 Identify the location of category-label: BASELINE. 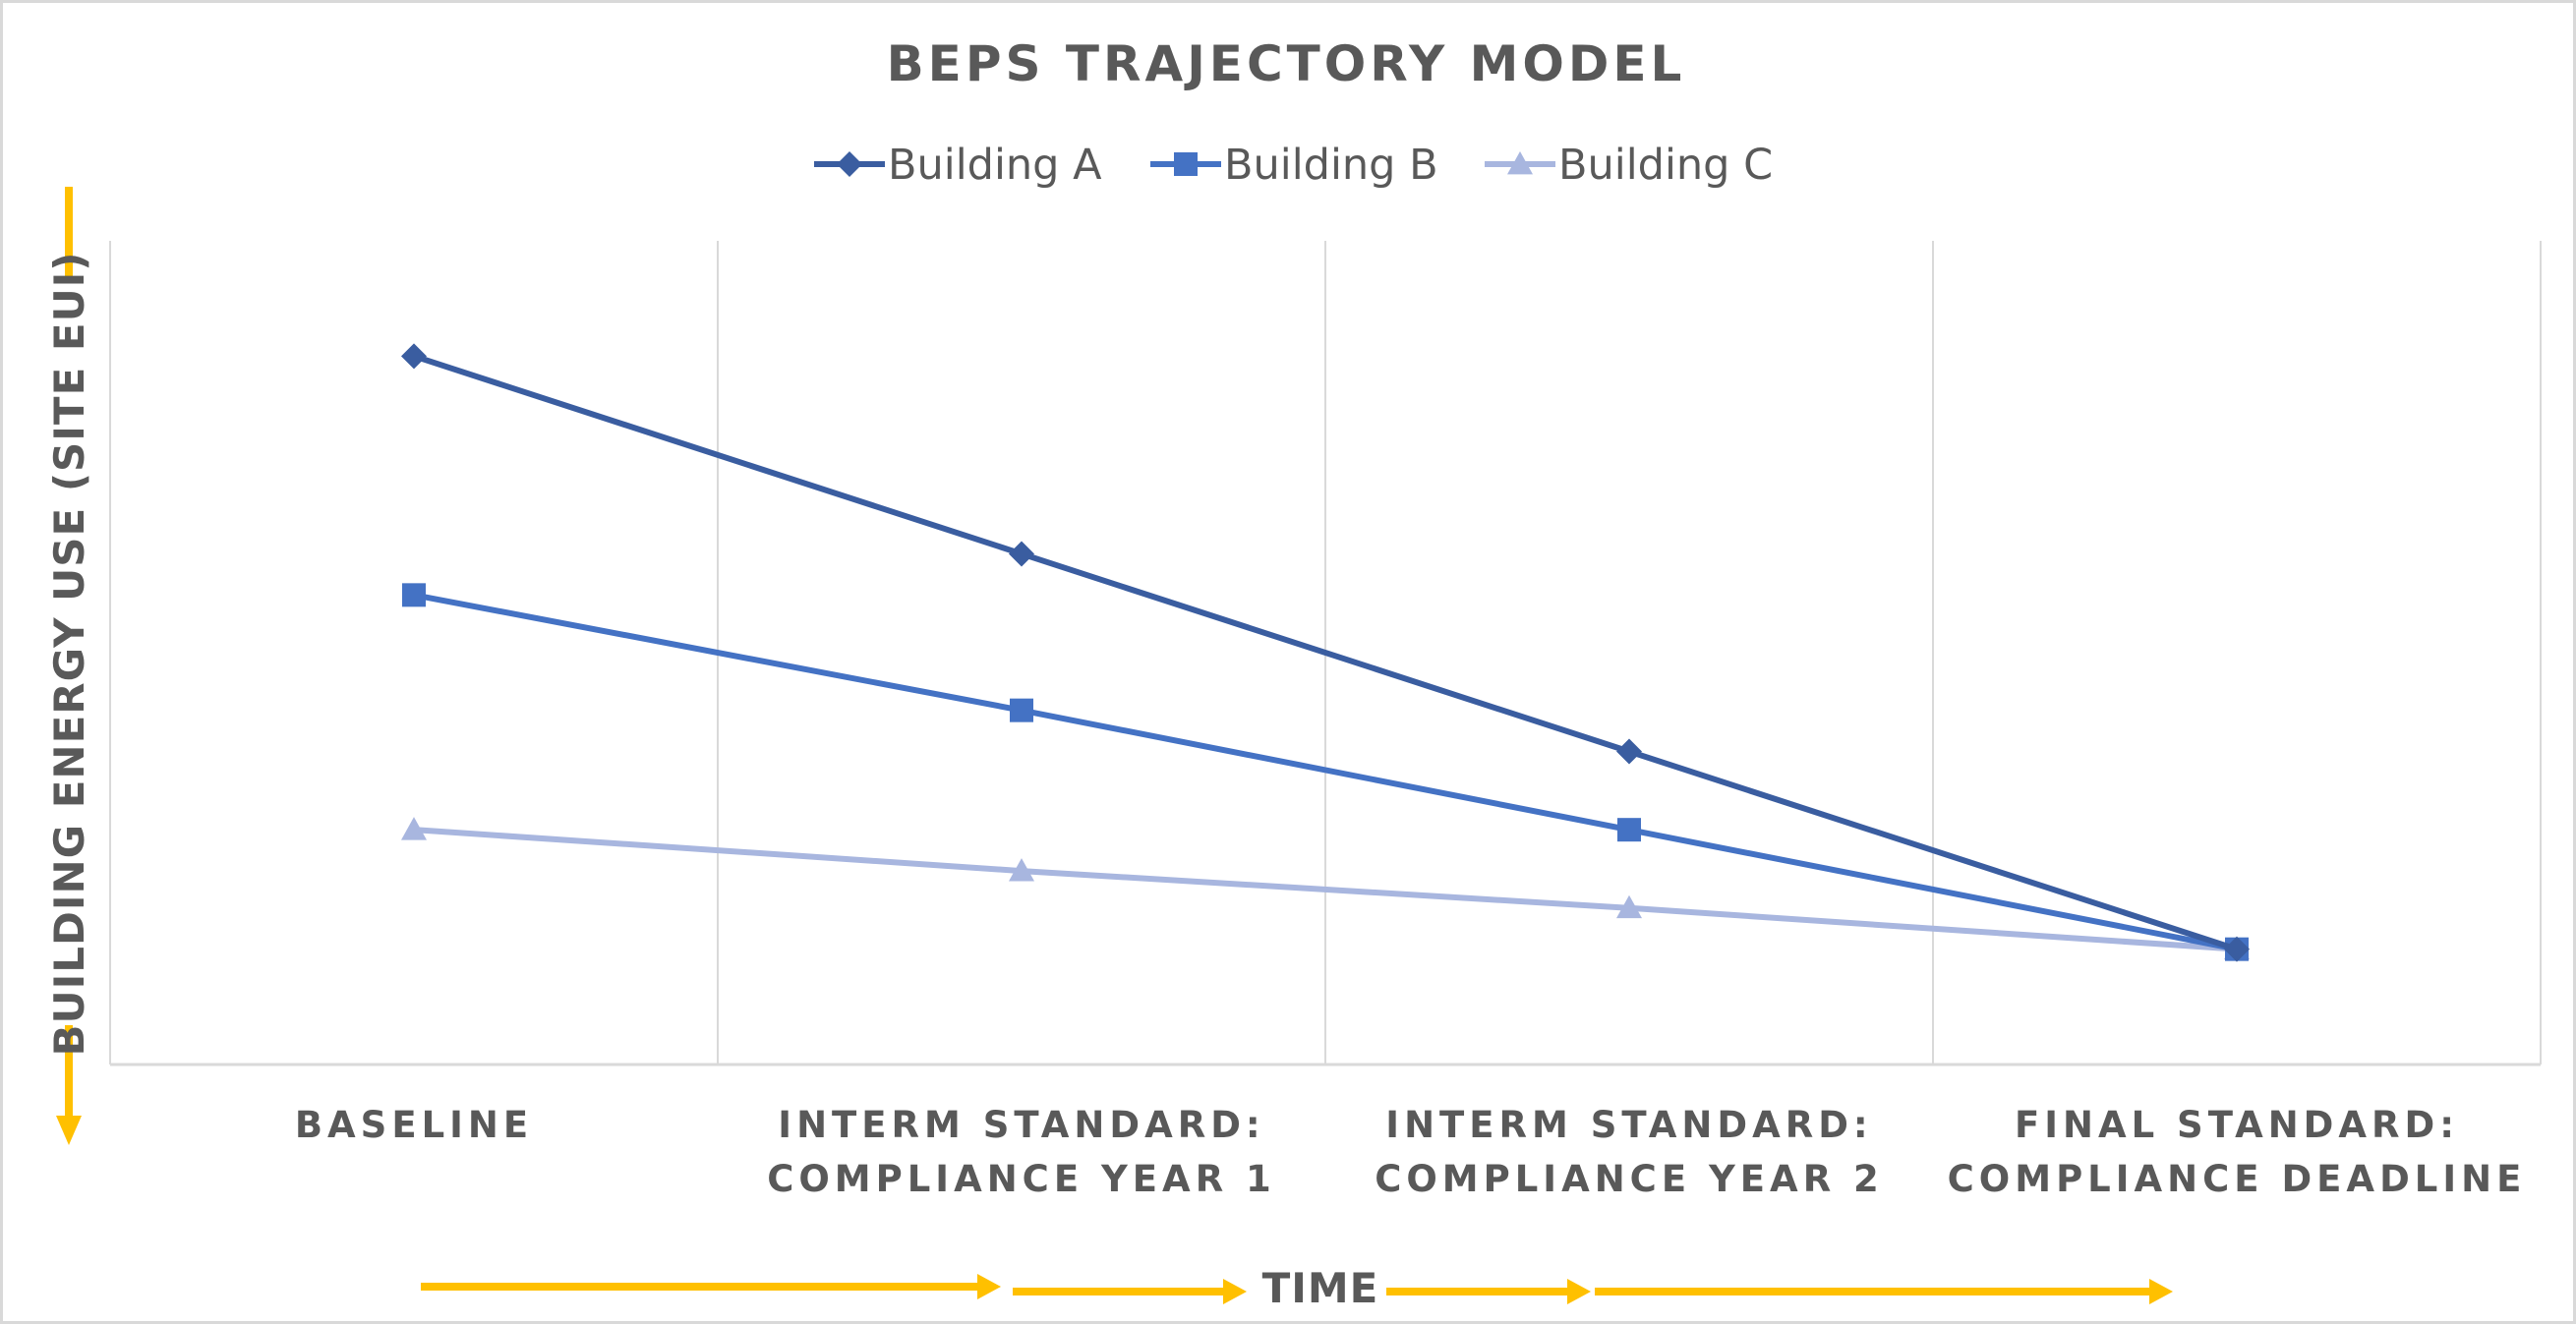
(414, 1125).